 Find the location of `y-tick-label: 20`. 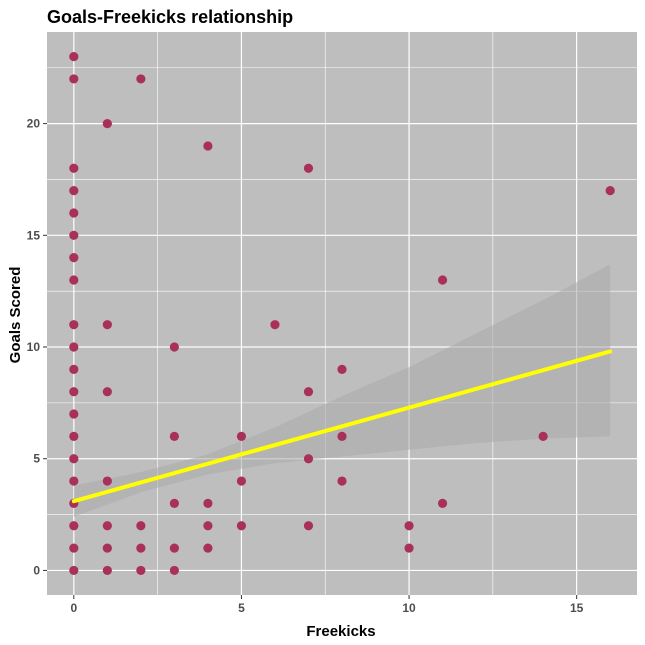

y-tick-label: 20 is located at coordinates (34, 124).